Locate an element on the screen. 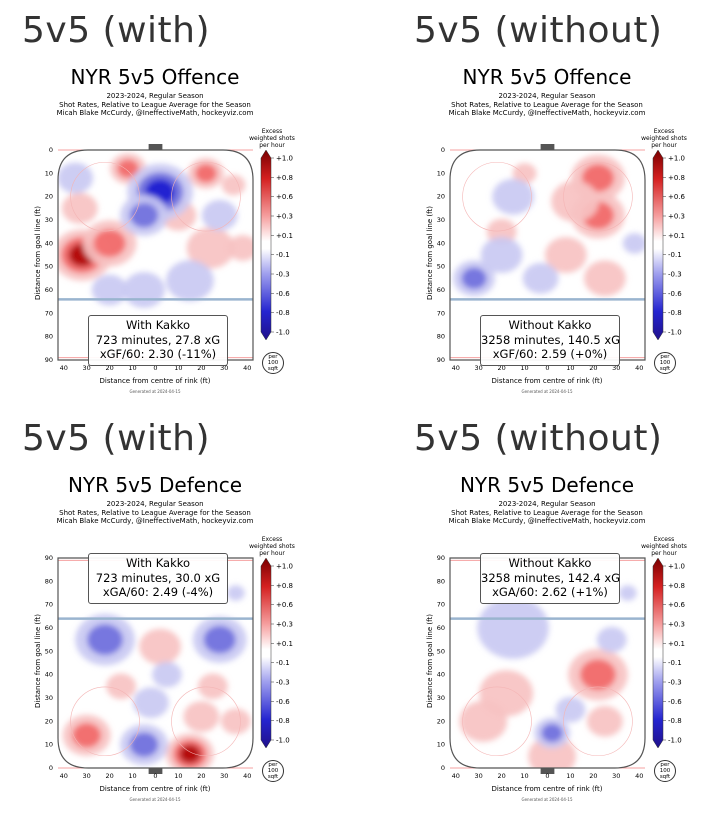 The image size is (721, 817). colorbar-tick-label: +0.3 is located at coordinates (676, 625).